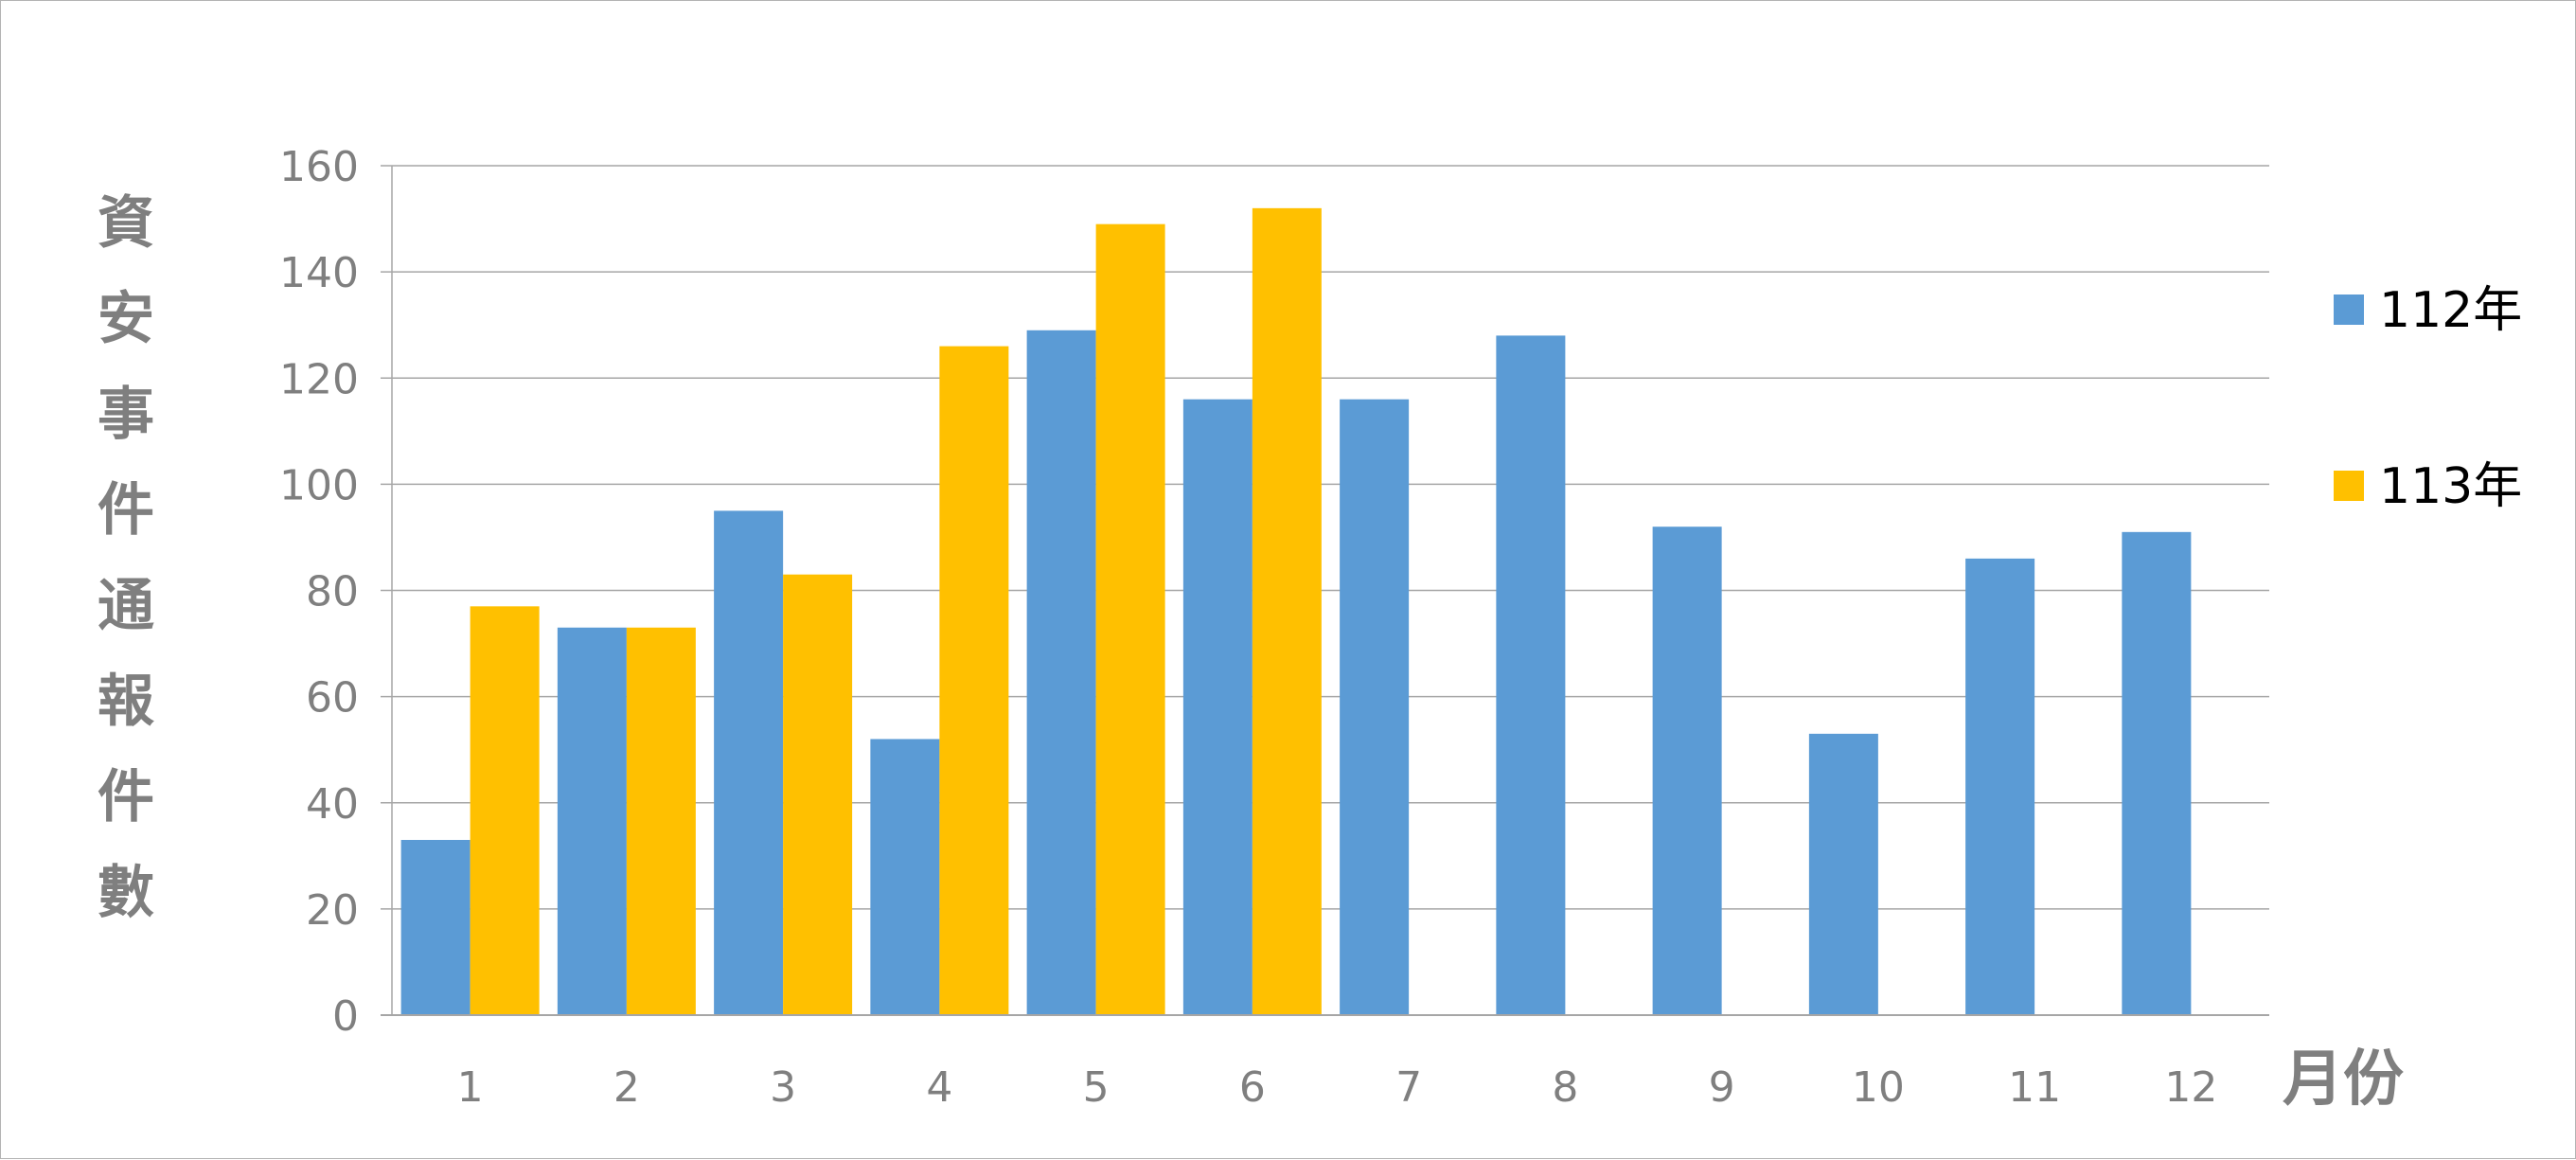 This screenshot has width=2576, height=1160. Describe the element at coordinates (332, 592) in the screenshot. I see `y-tick-label: 80` at that location.